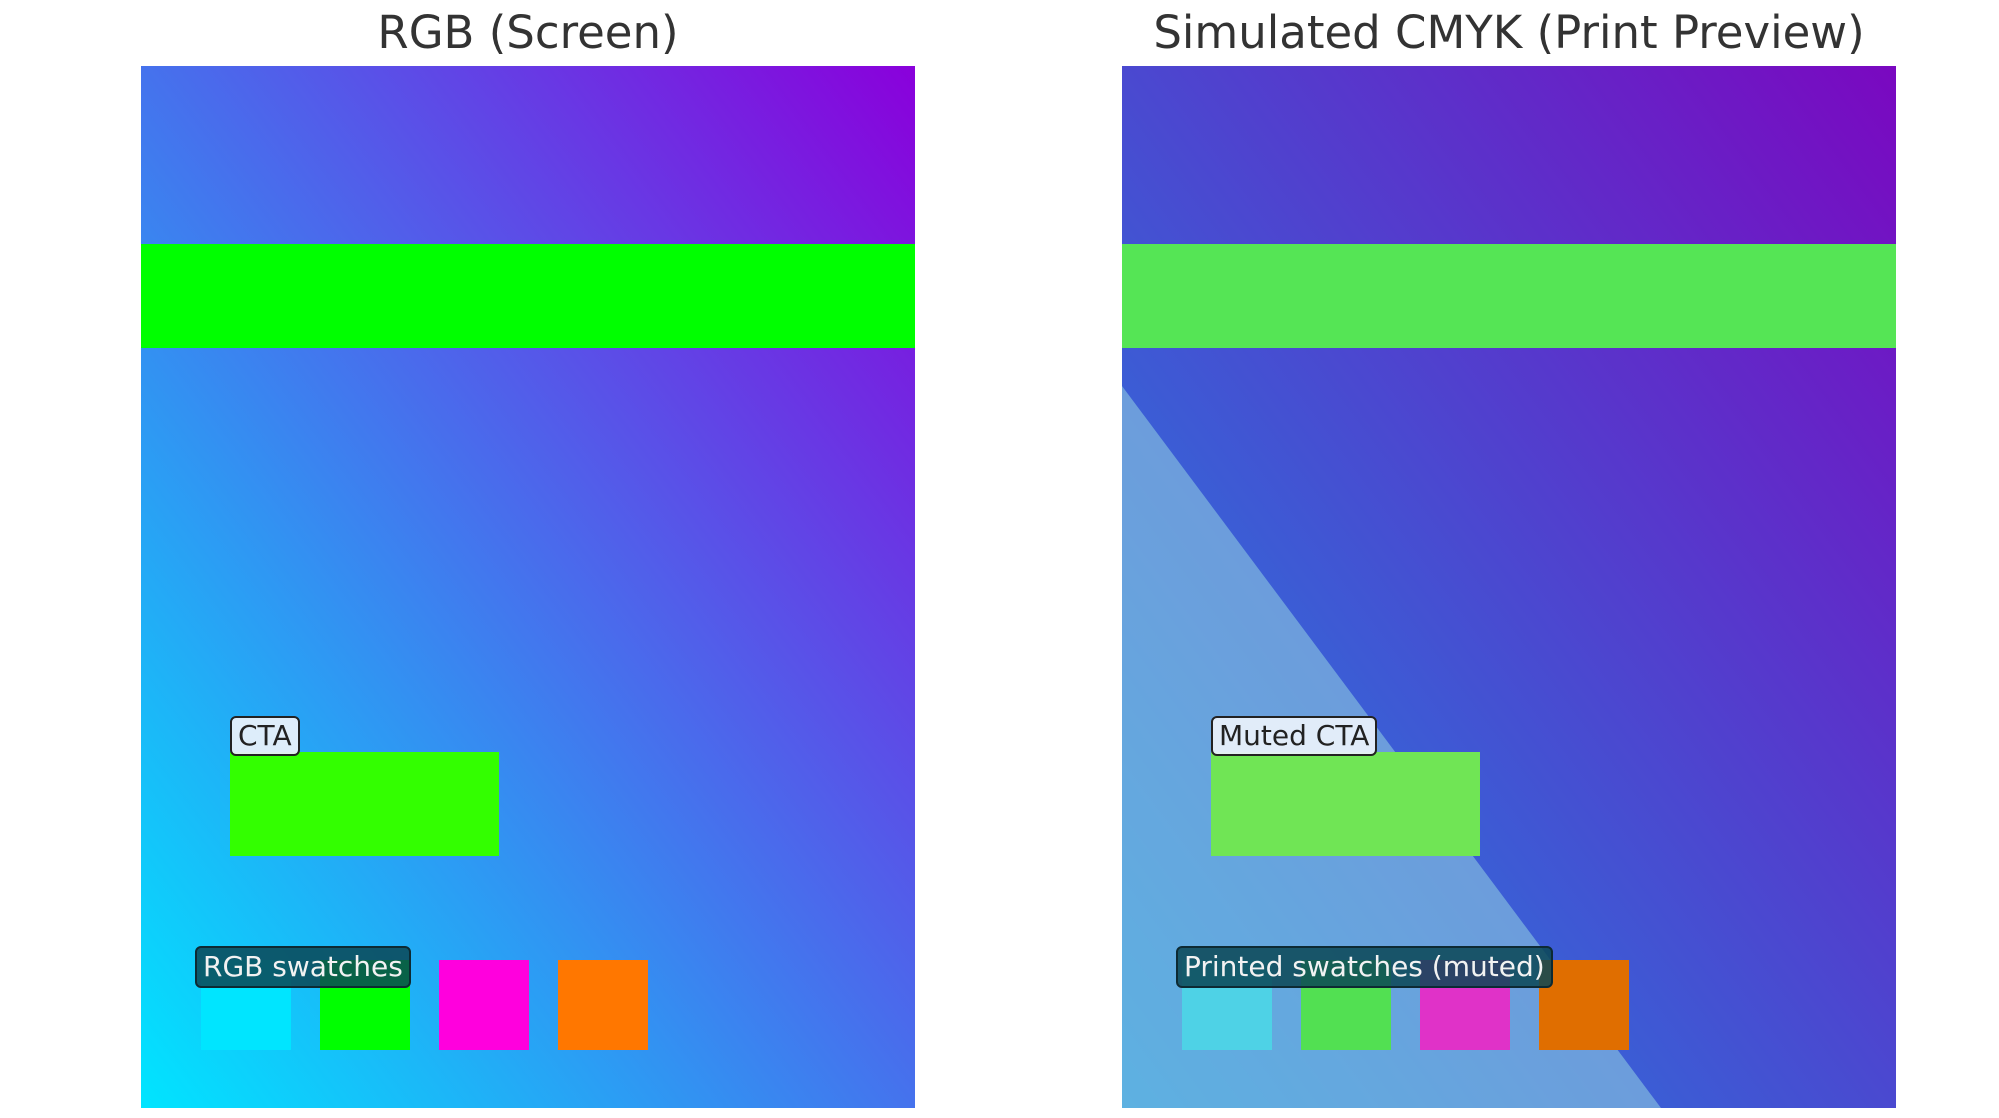  Describe the element at coordinates (303, 967) in the screenshot. I see `swatches-label: RGB swatches` at that location.